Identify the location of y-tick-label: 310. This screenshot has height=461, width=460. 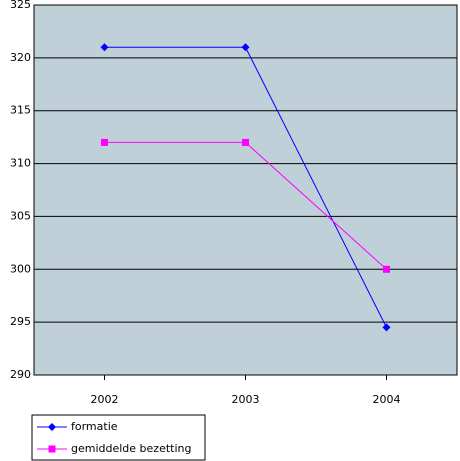
(20, 163).